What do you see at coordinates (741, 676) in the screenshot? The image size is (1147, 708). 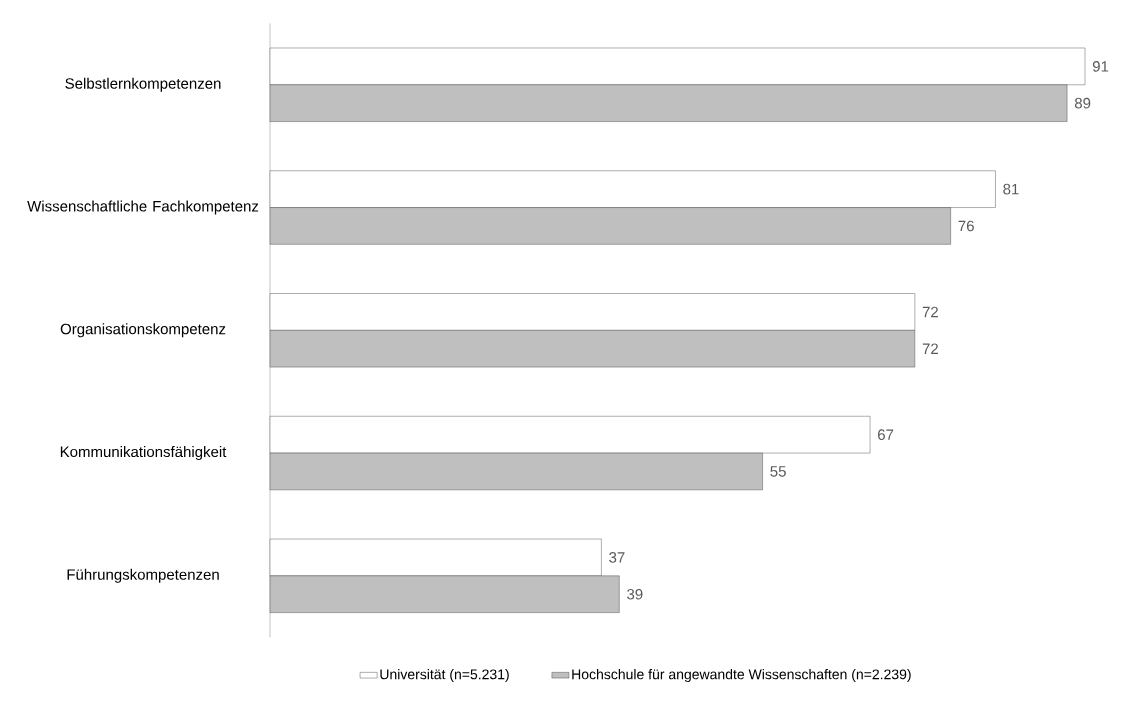 I see `legend-label: Hochschule für angewandte Wissenschaften (n=2.239)` at bounding box center [741, 676].